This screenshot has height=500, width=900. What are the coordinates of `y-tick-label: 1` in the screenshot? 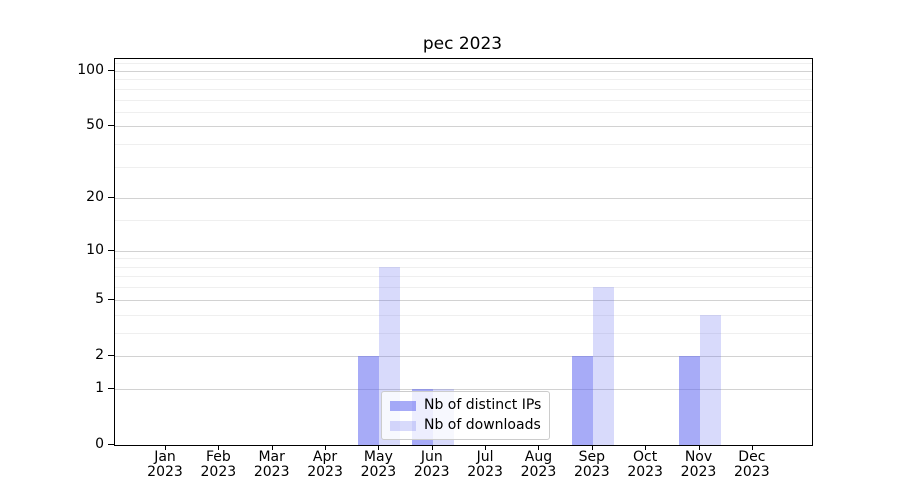 It's located at (99, 387).